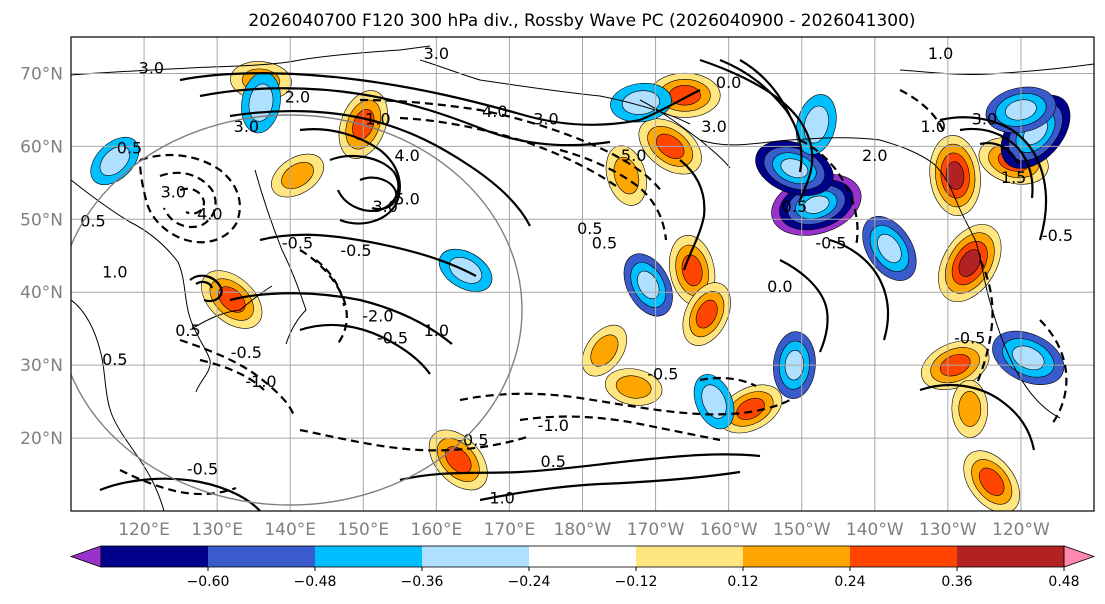 The height and width of the screenshot is (604, 1105). I want to click on colorbar-tick-label: 0.36, so click(956, 582).